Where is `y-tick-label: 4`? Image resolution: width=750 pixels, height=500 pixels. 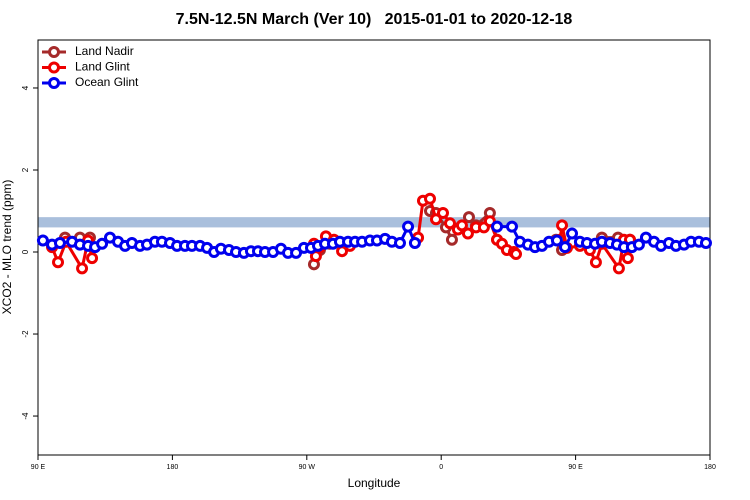 y-tick-label: 4 is located at coordinates (25, 87).